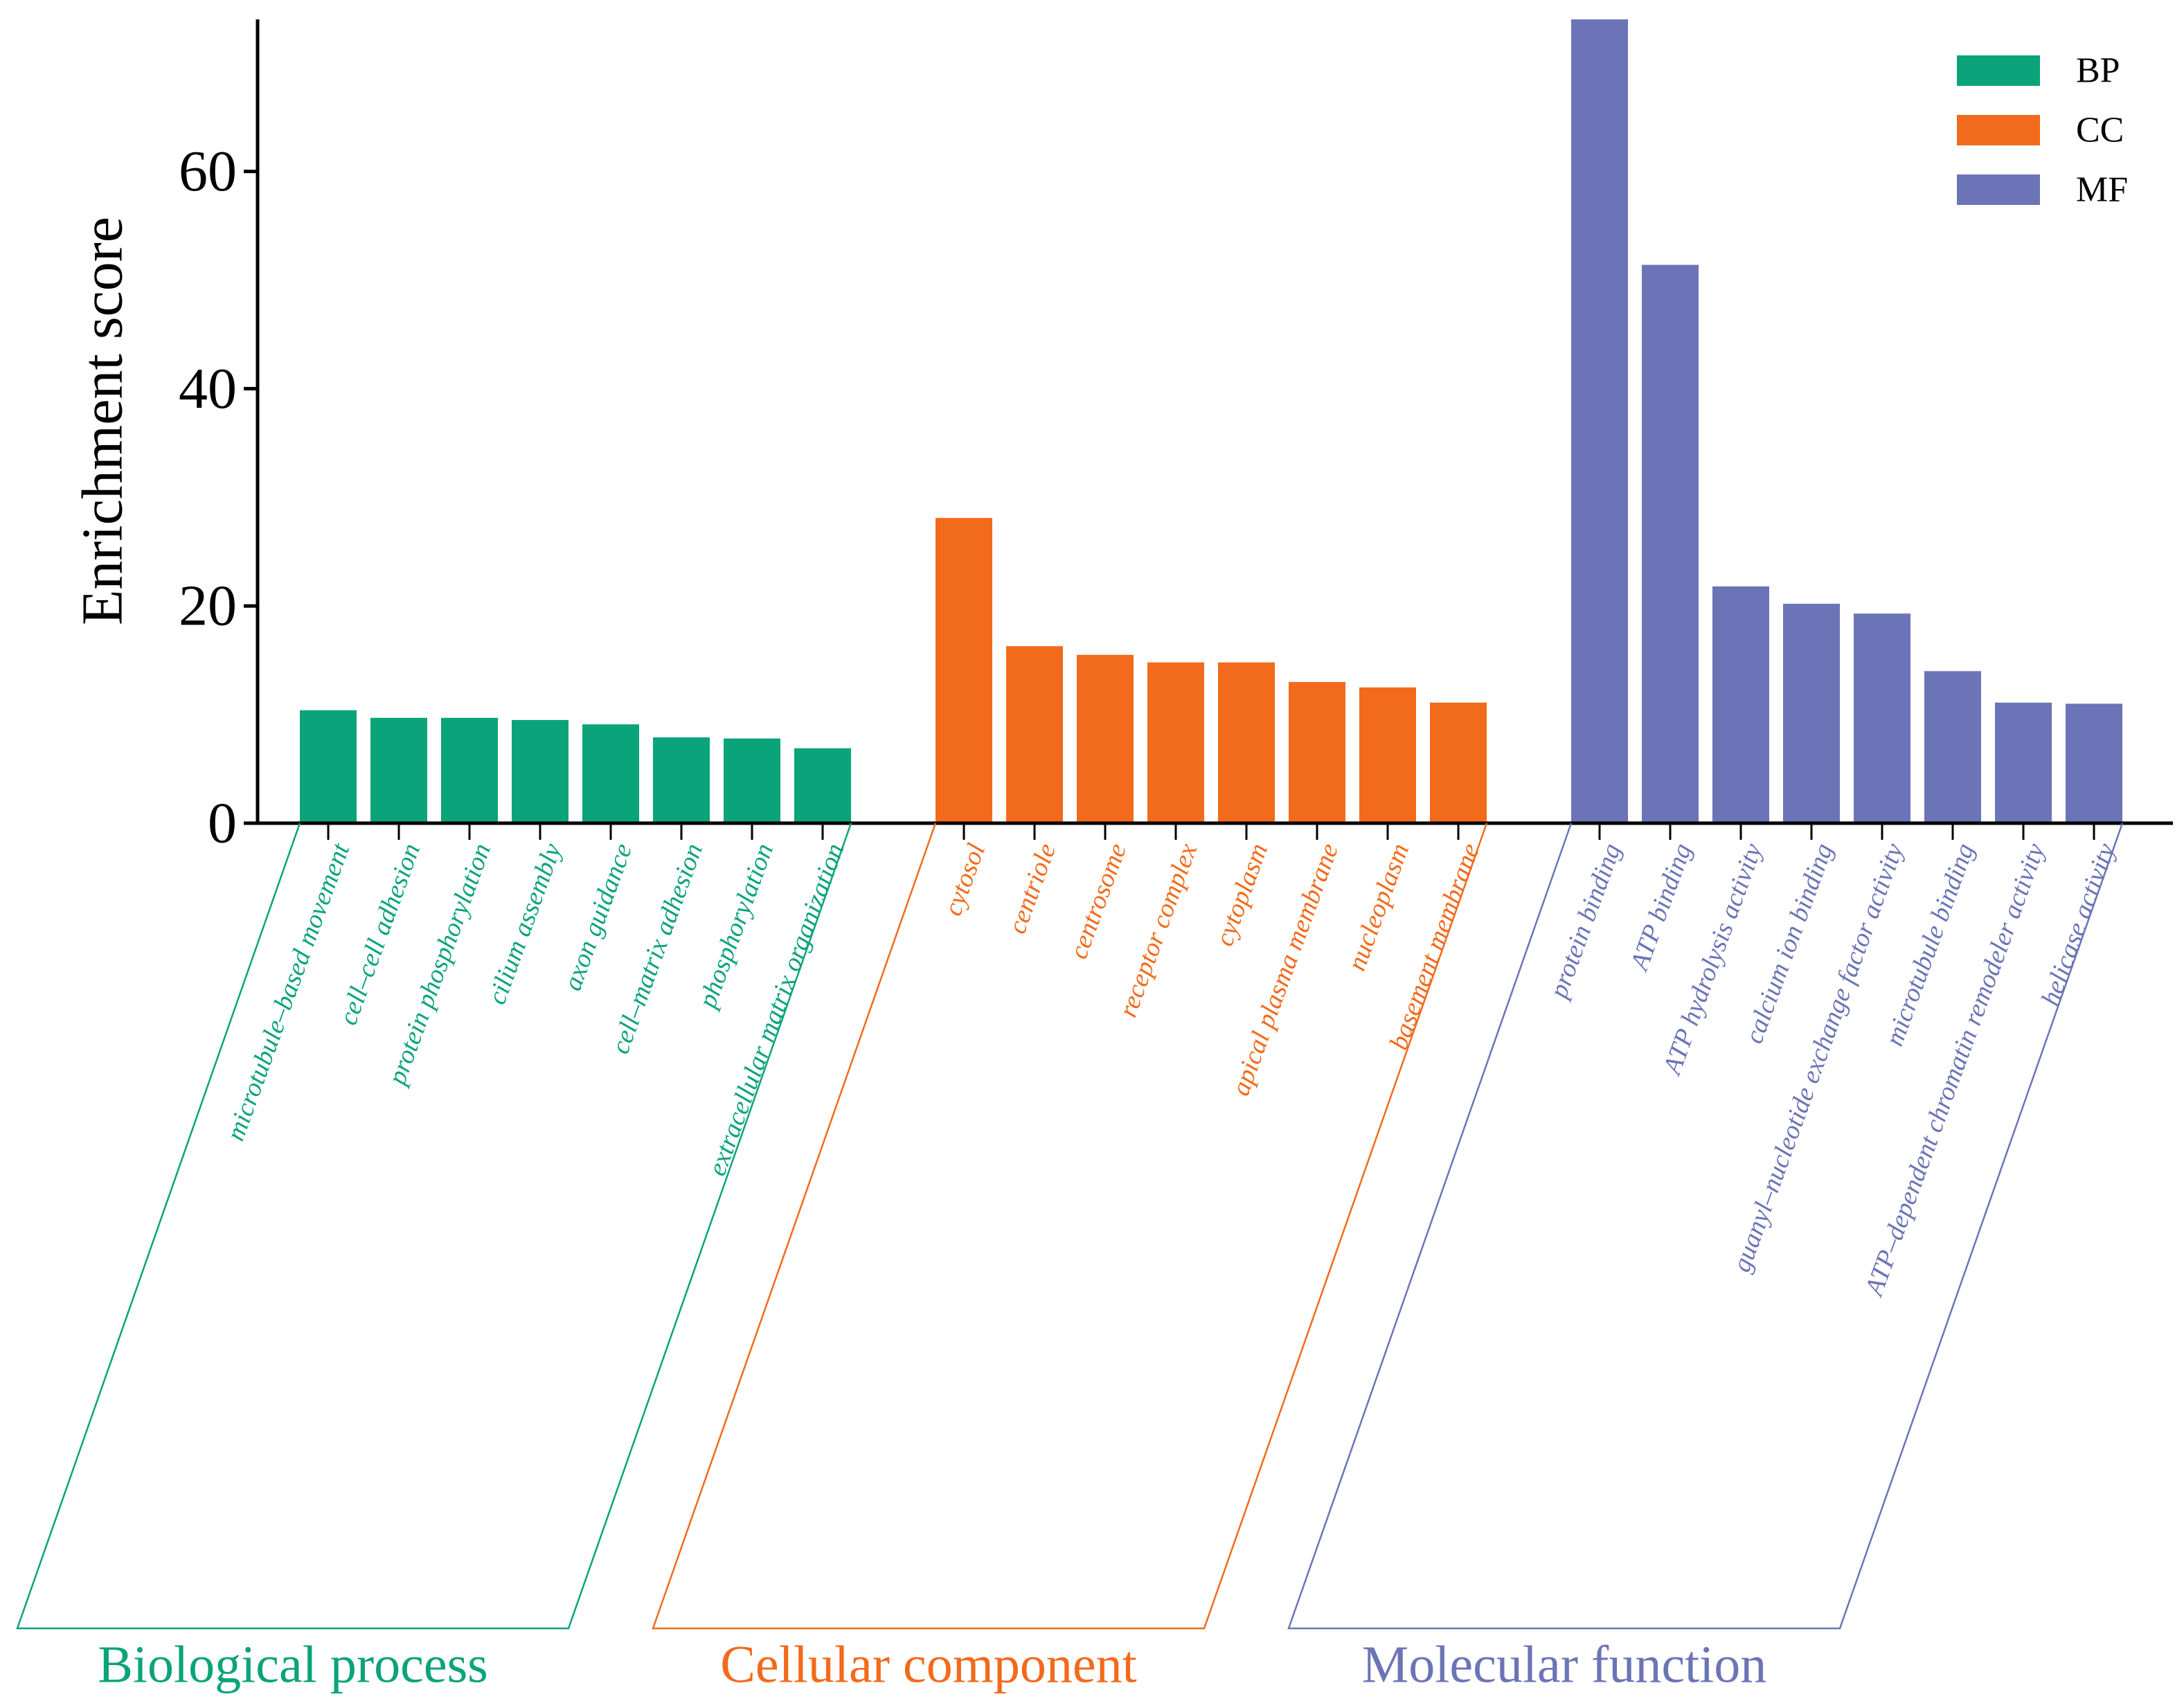  What do you see at coordinates (208, 171) in the screenshot?
I see `y-tick-label: 60` at bounding box center [208, 171].